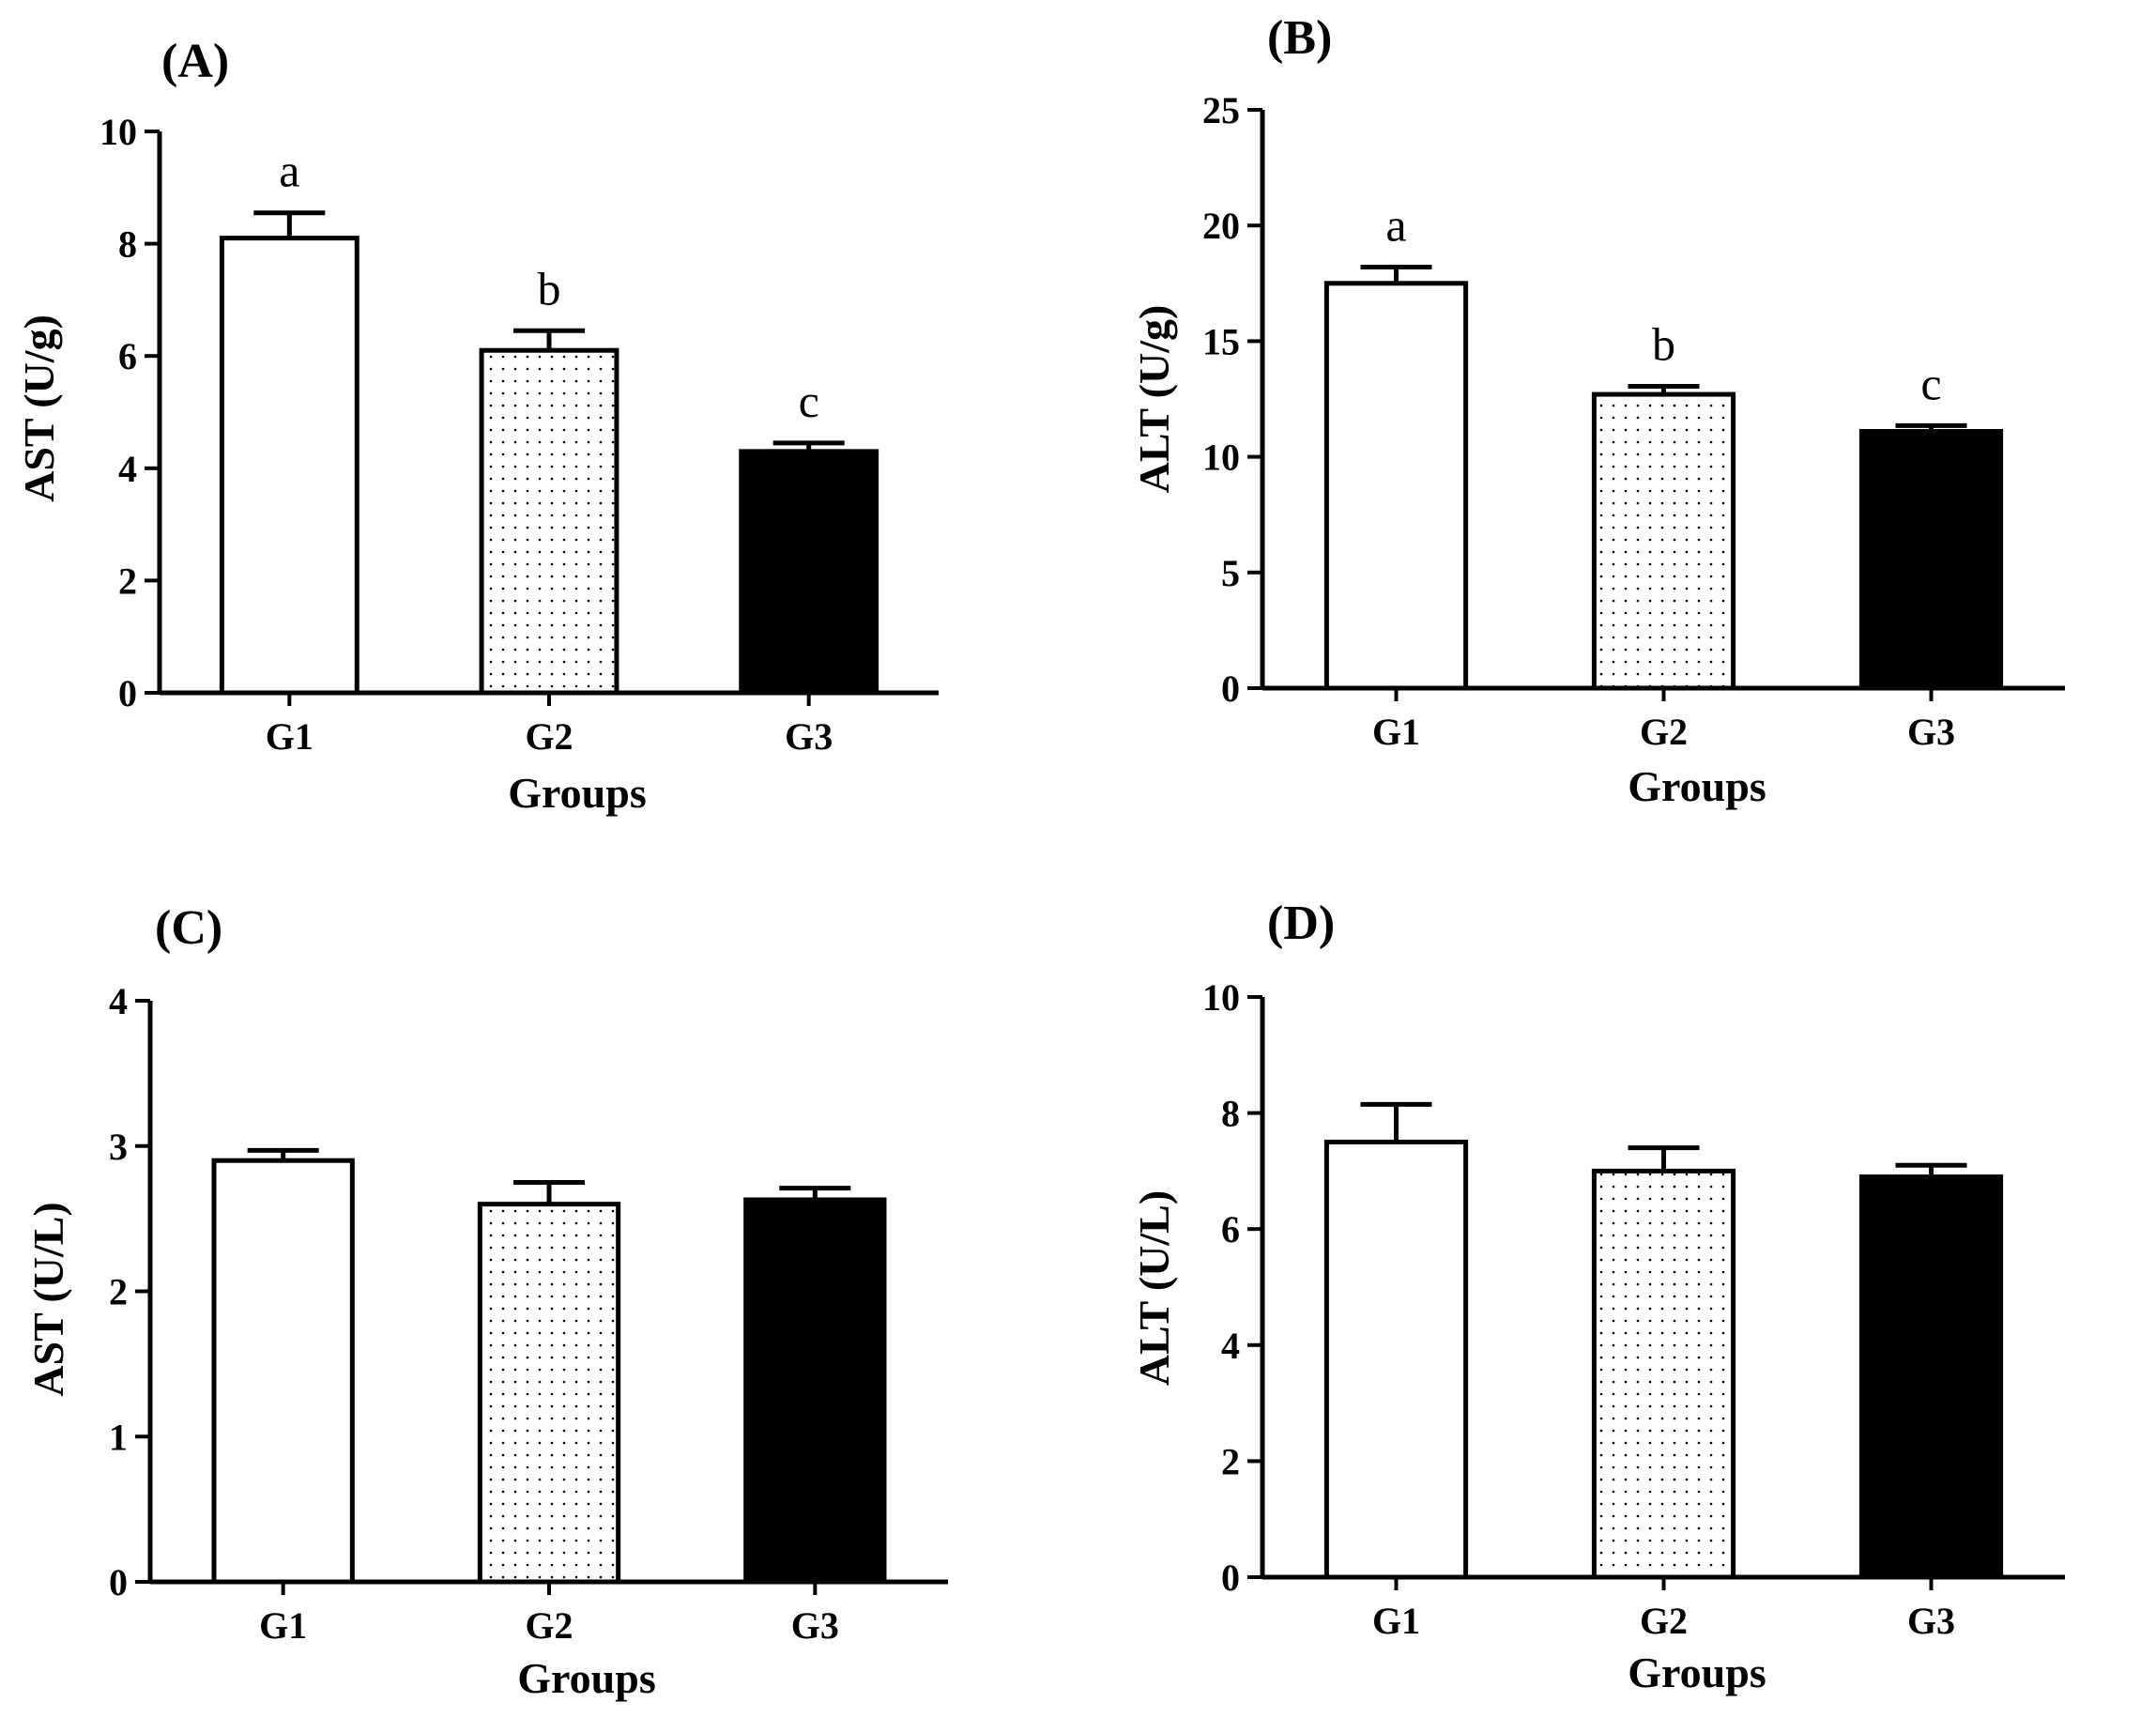 The width and height of the screenshot is (2156, 1733). Describe the element at coordinates (1299, 38) in the screenshot. I see `panel-label: (B)` at that location.